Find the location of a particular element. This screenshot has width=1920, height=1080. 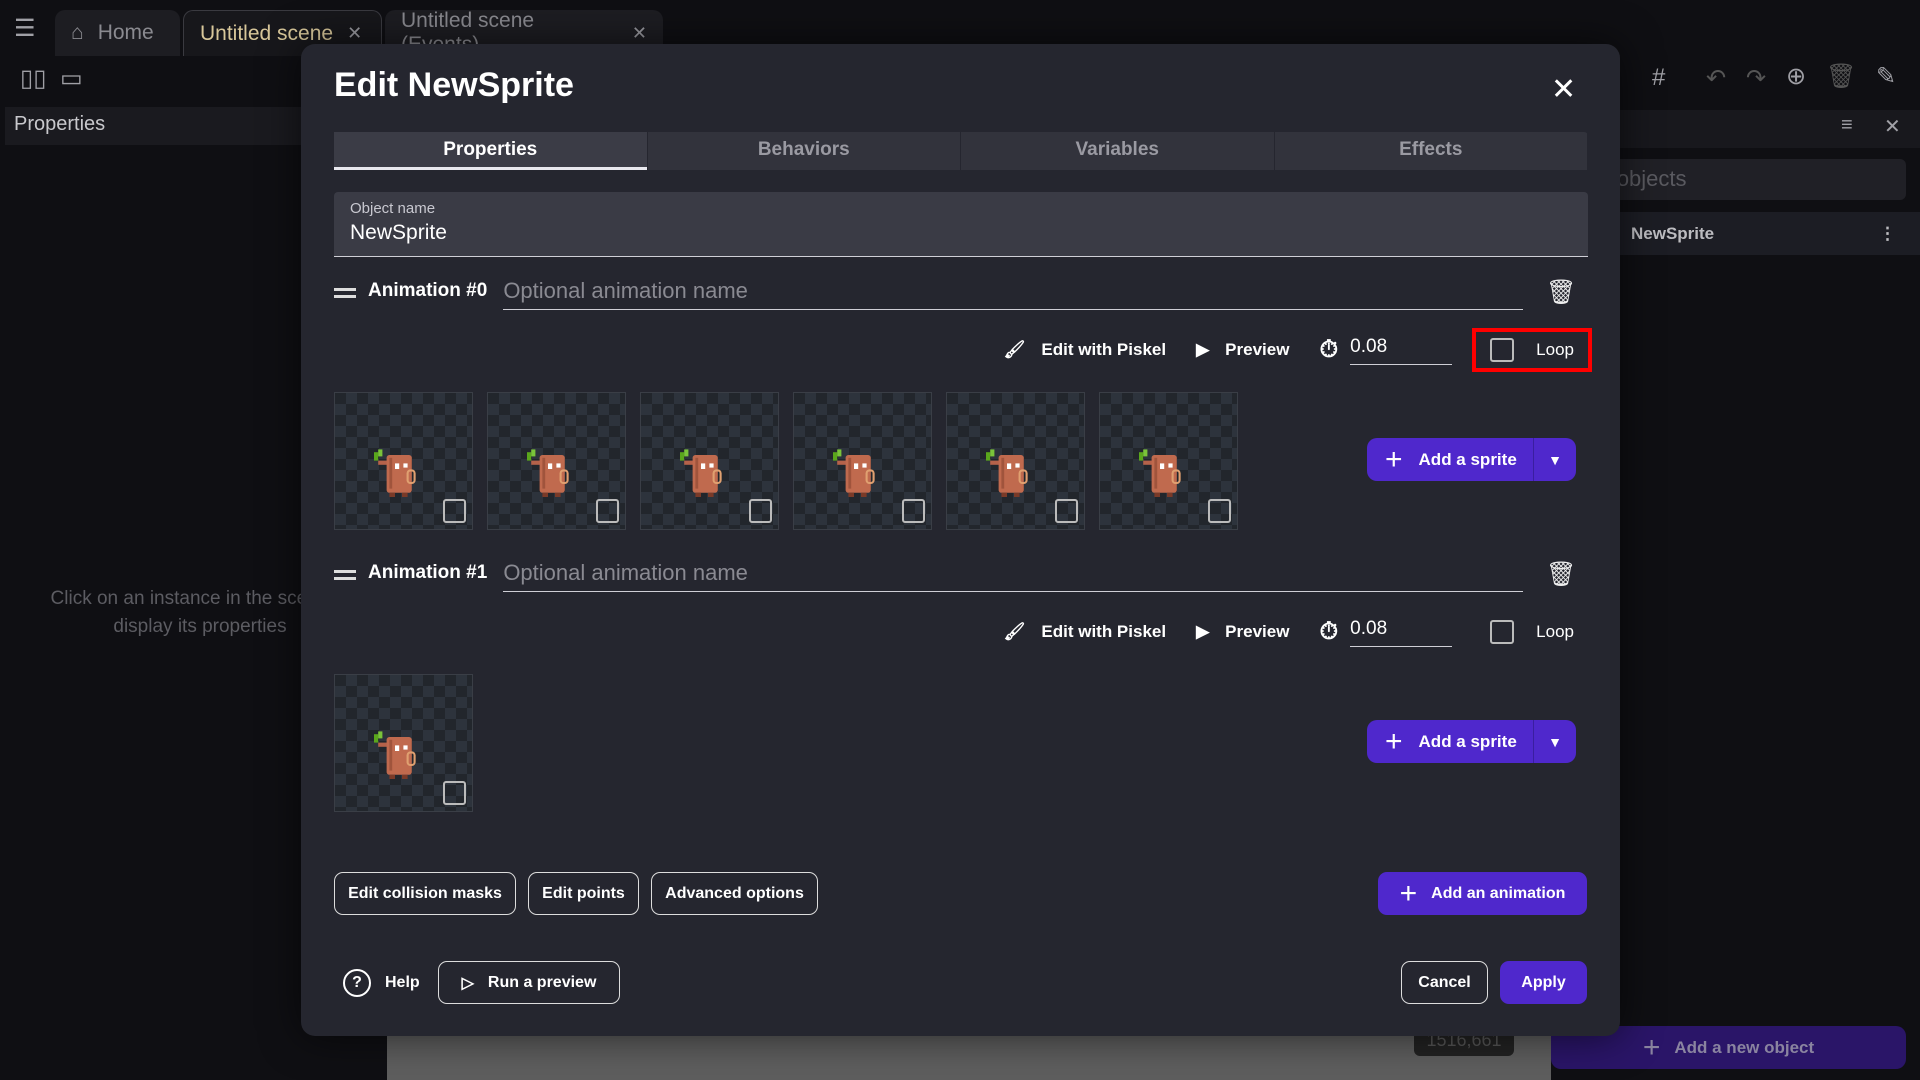

advanced-options-button: Advanced options is located at coordinates (734, 893).